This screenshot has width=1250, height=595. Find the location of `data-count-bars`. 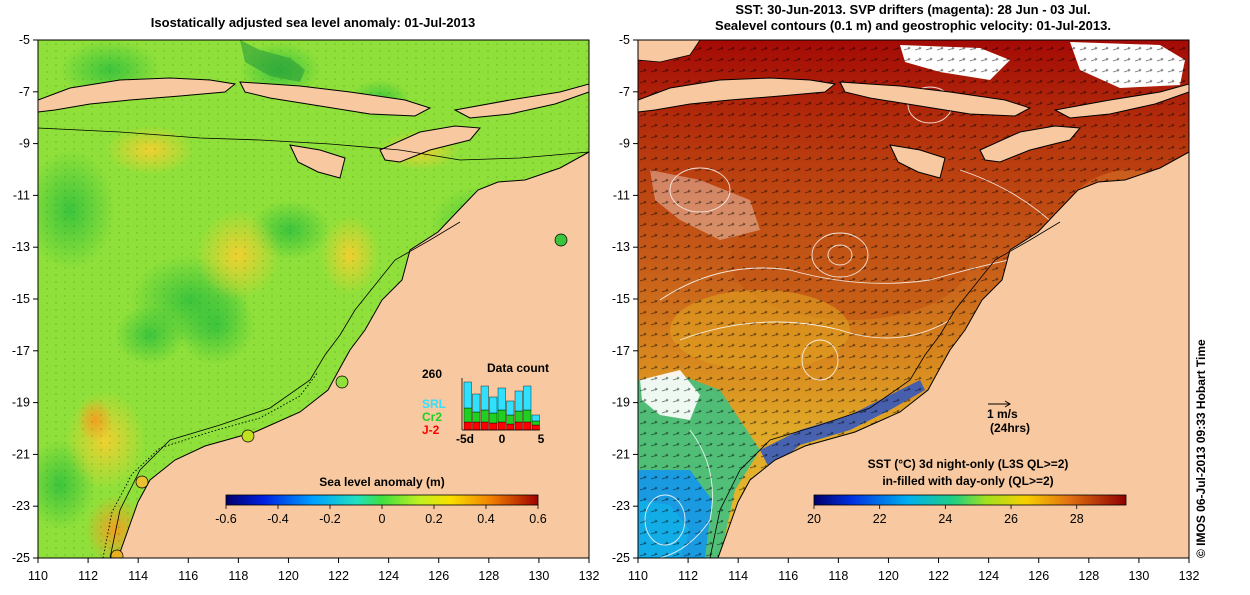

data-count-bars is located at coordinates (501, 406).